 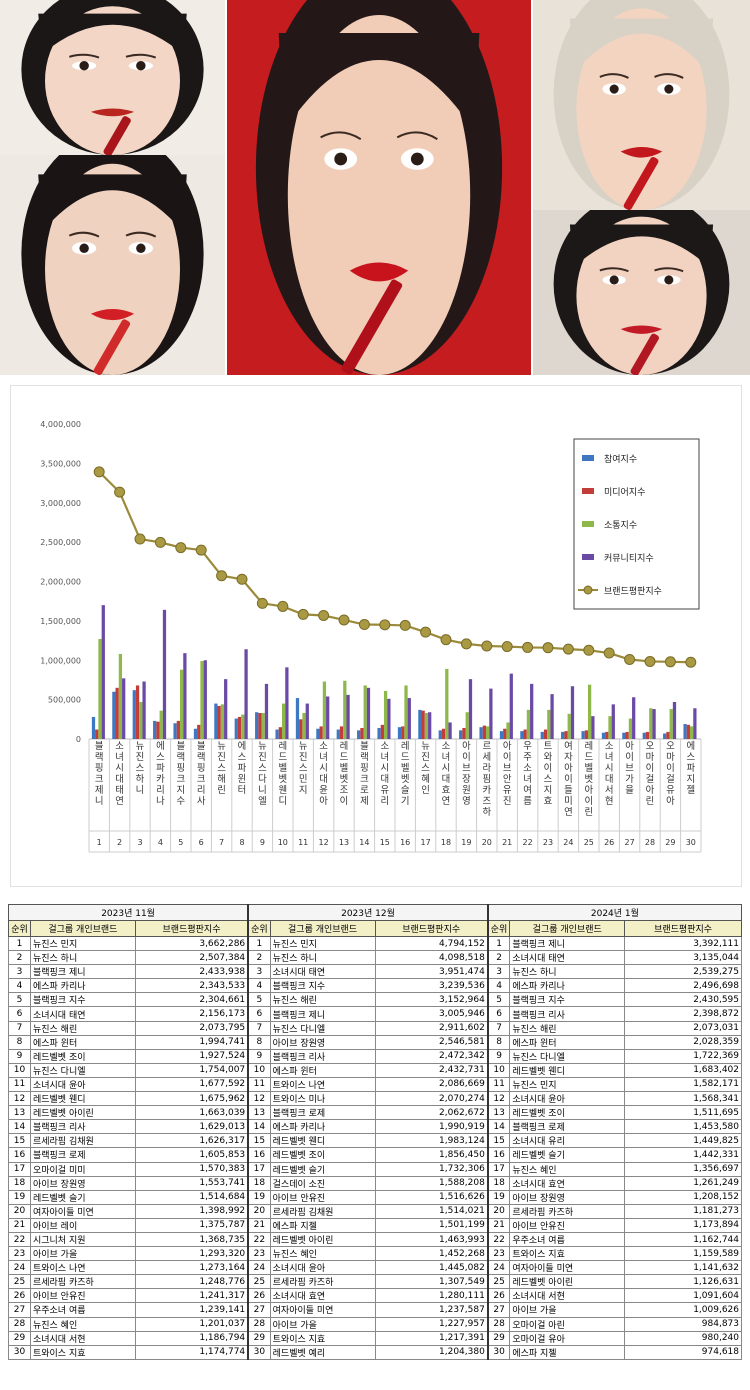 I want to click on legend-label: 커뮤니티지수, so click(x=629, y=558).